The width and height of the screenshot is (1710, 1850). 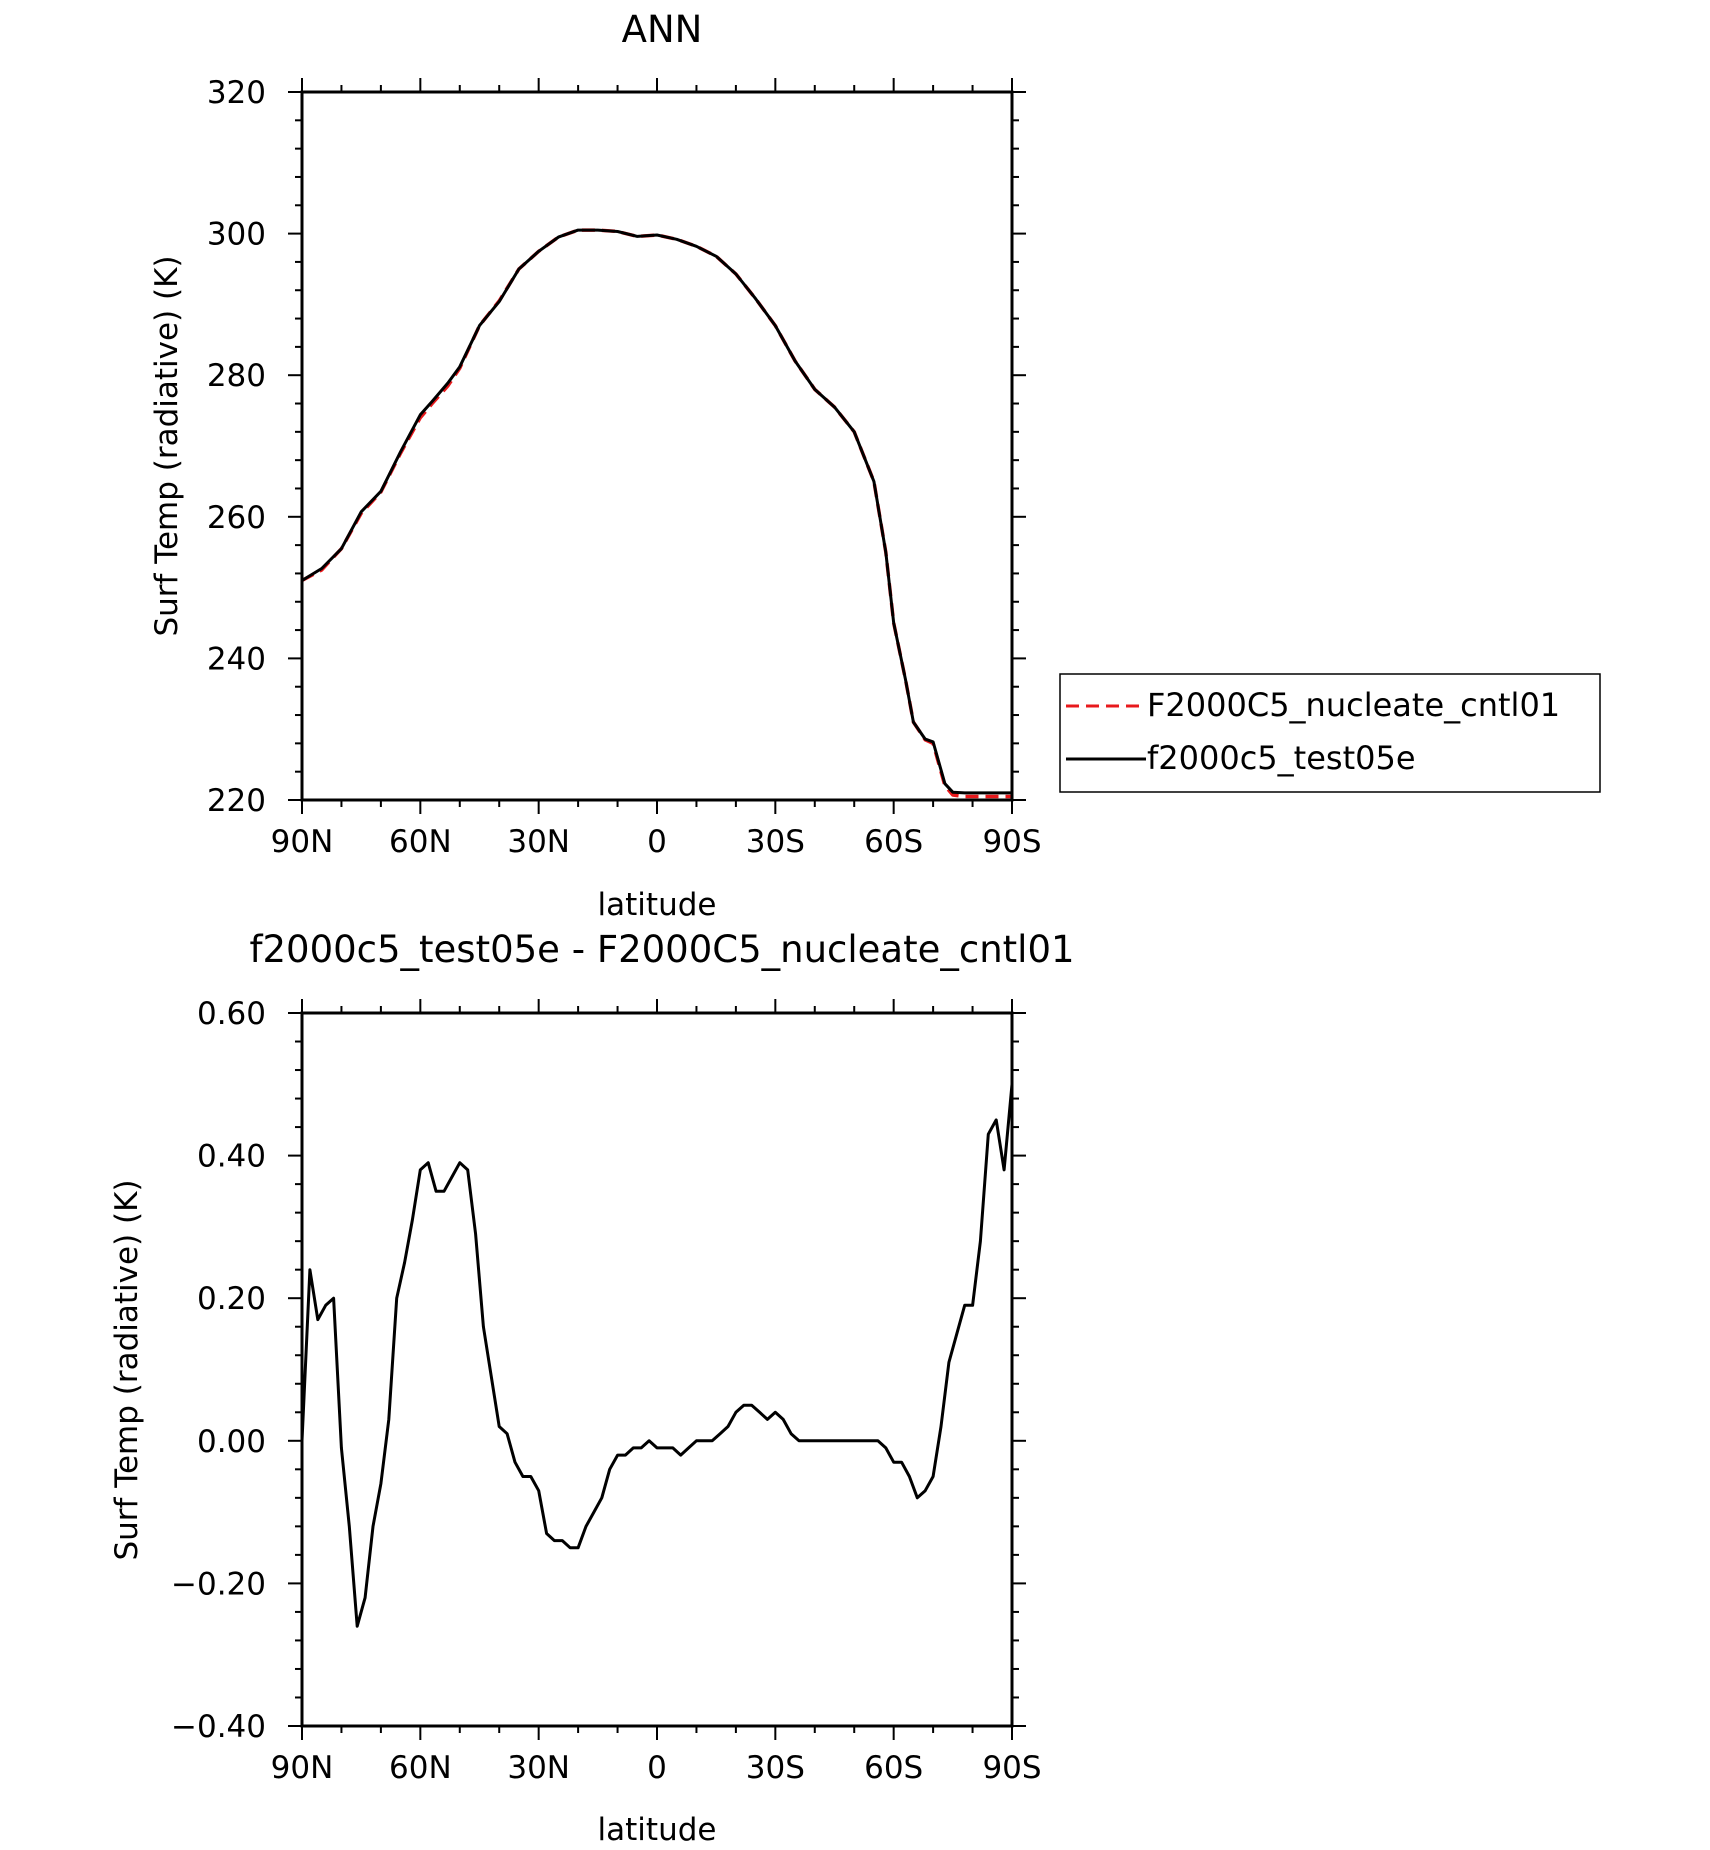 What do you see at coordinates (231, 1014) in the screenshot?
I see `y-tick-label: 0.60` at bounding box center [231, 1014].